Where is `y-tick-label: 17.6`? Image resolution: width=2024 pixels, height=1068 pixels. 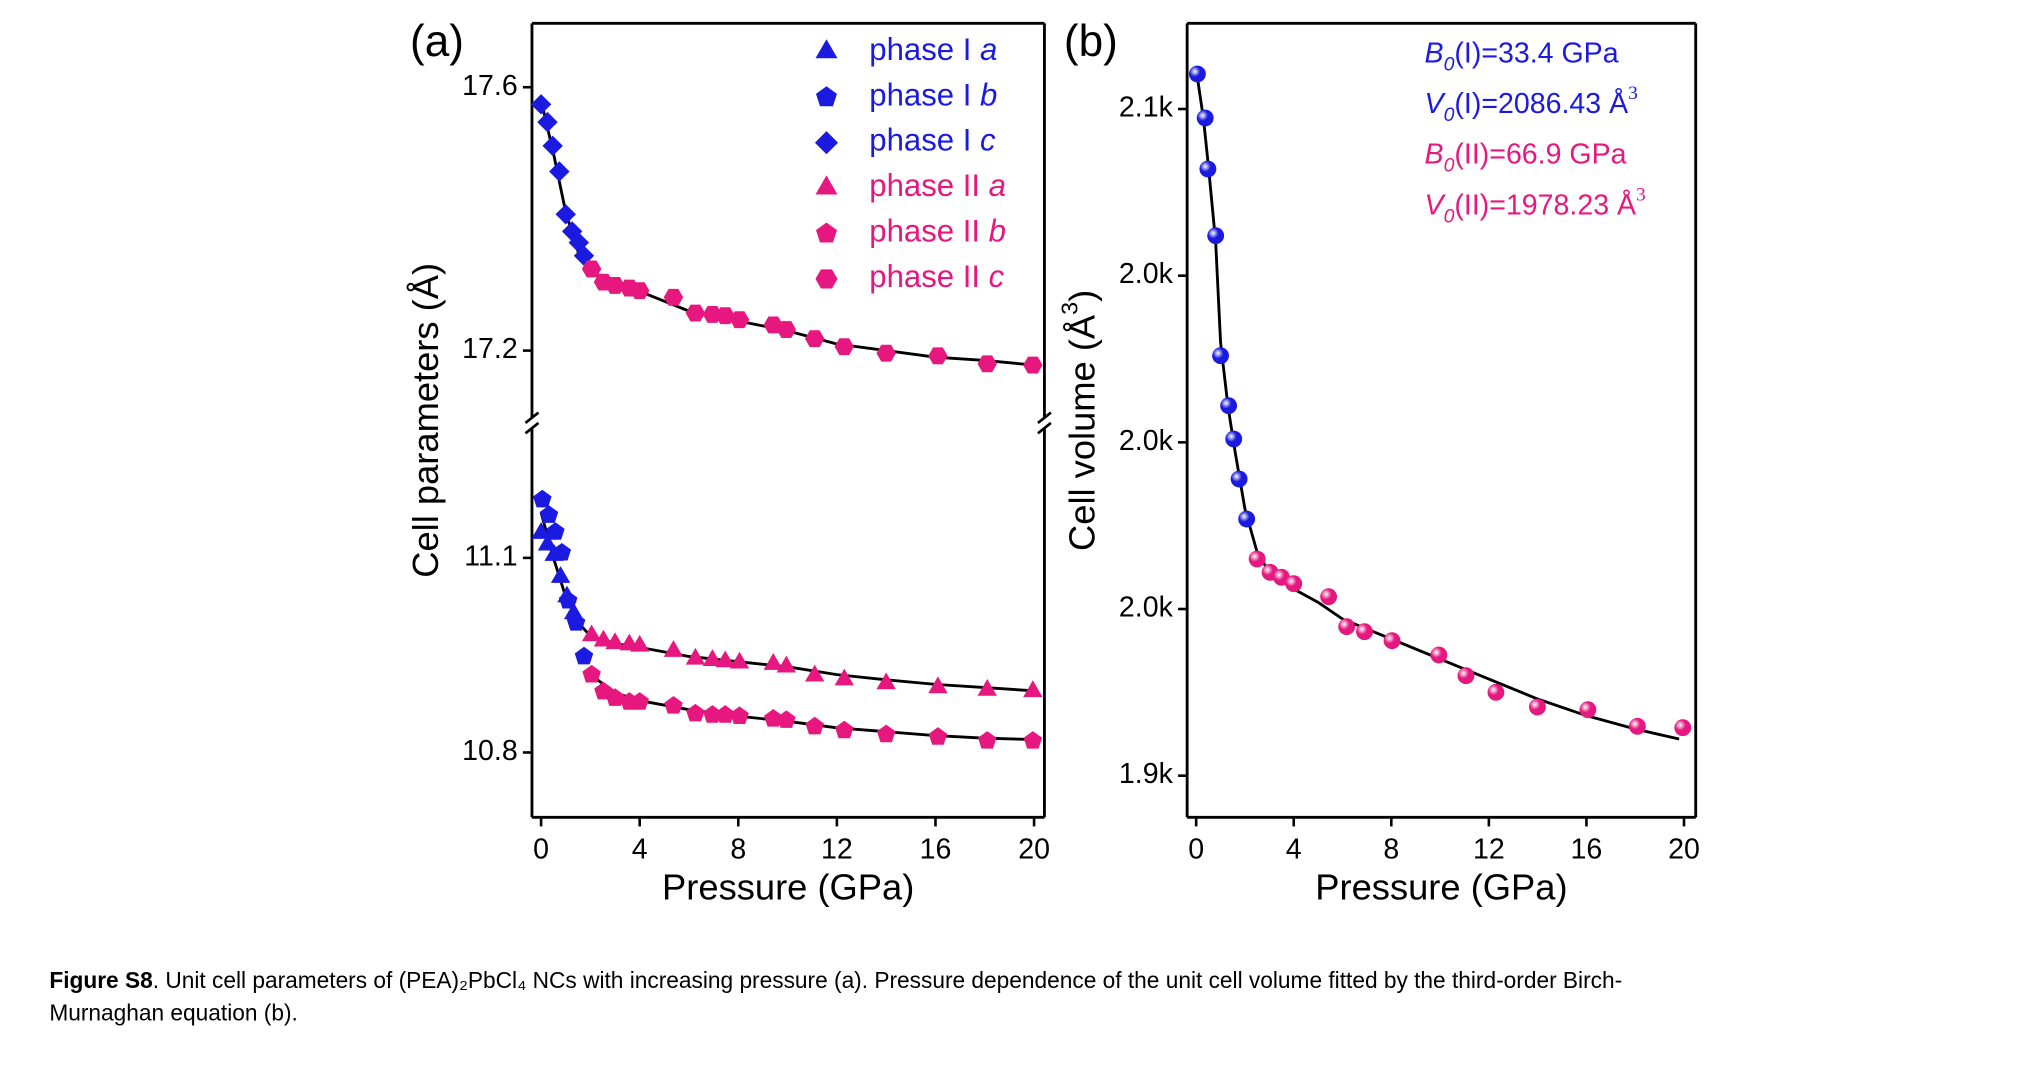
y-tick-label: 17.6 is located at coordinates (490, 86).